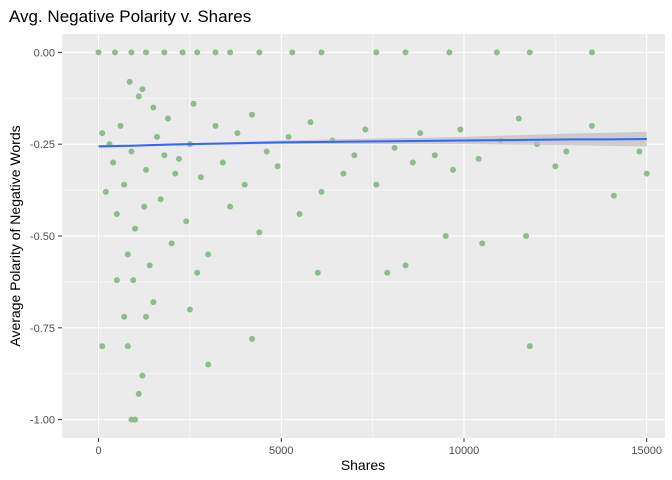 The width and height of the screenshot is (672, 480). What do you see at coordinates (42, 421) in the screenshot?
I see `y-tick-label: -1.00` at bounding box center [42, 421].